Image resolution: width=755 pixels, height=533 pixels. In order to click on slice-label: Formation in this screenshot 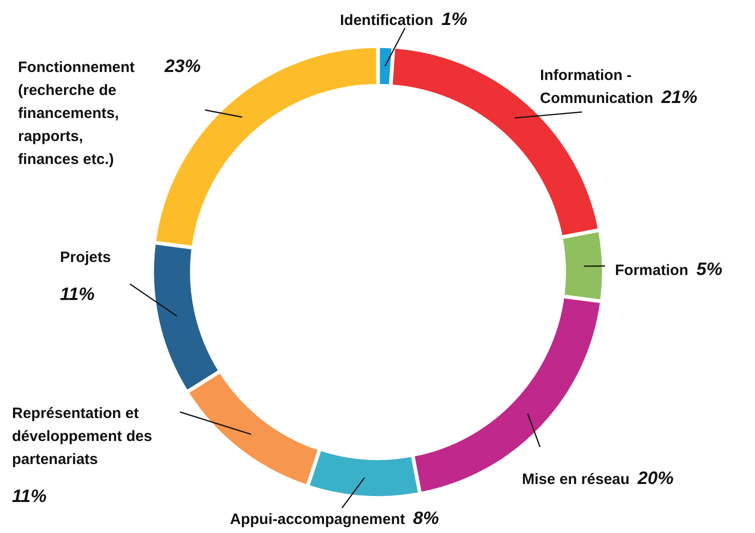, I will do `click(651, 270)`.